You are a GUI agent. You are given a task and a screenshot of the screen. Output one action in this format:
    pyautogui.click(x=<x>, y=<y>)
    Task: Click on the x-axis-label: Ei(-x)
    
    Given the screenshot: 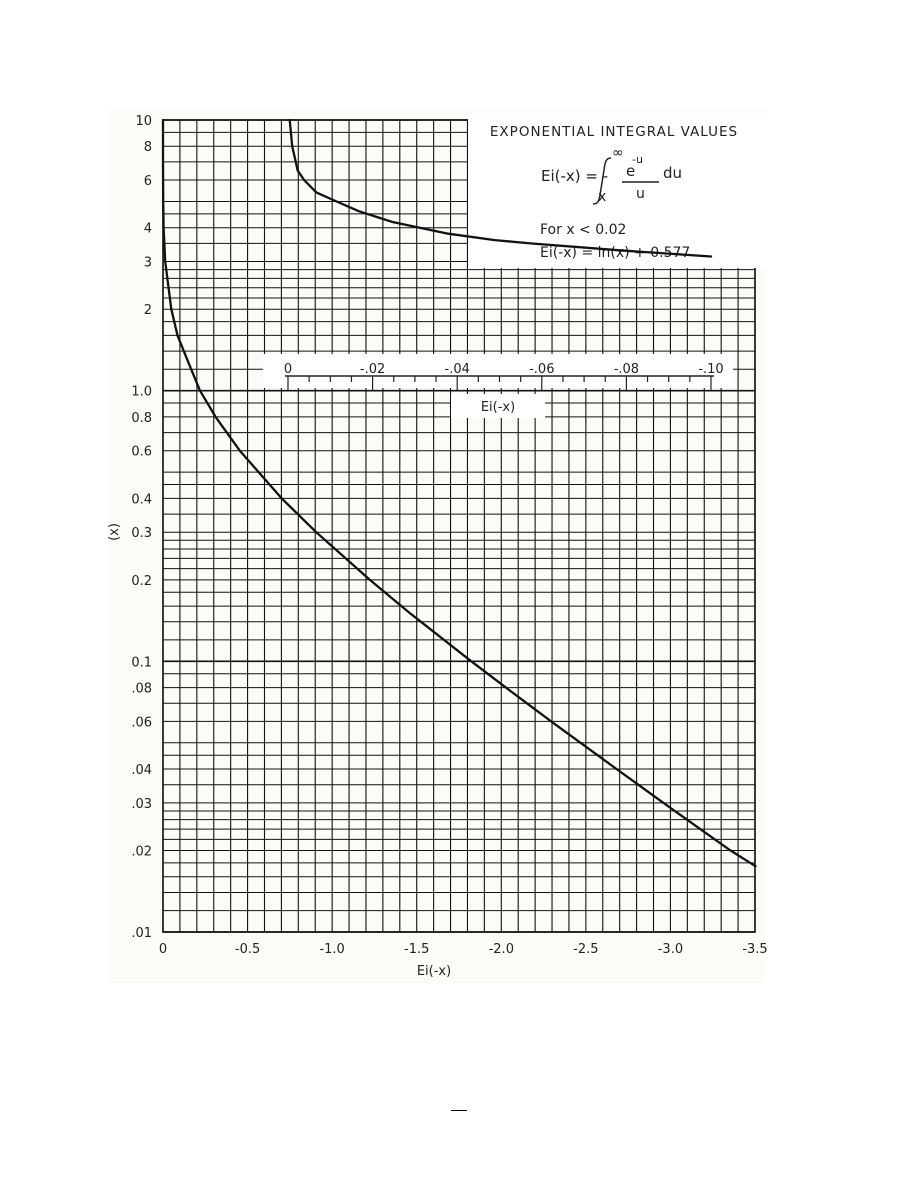 What is the action you would take?
    pyautogui.click(x=434, y=971)
    